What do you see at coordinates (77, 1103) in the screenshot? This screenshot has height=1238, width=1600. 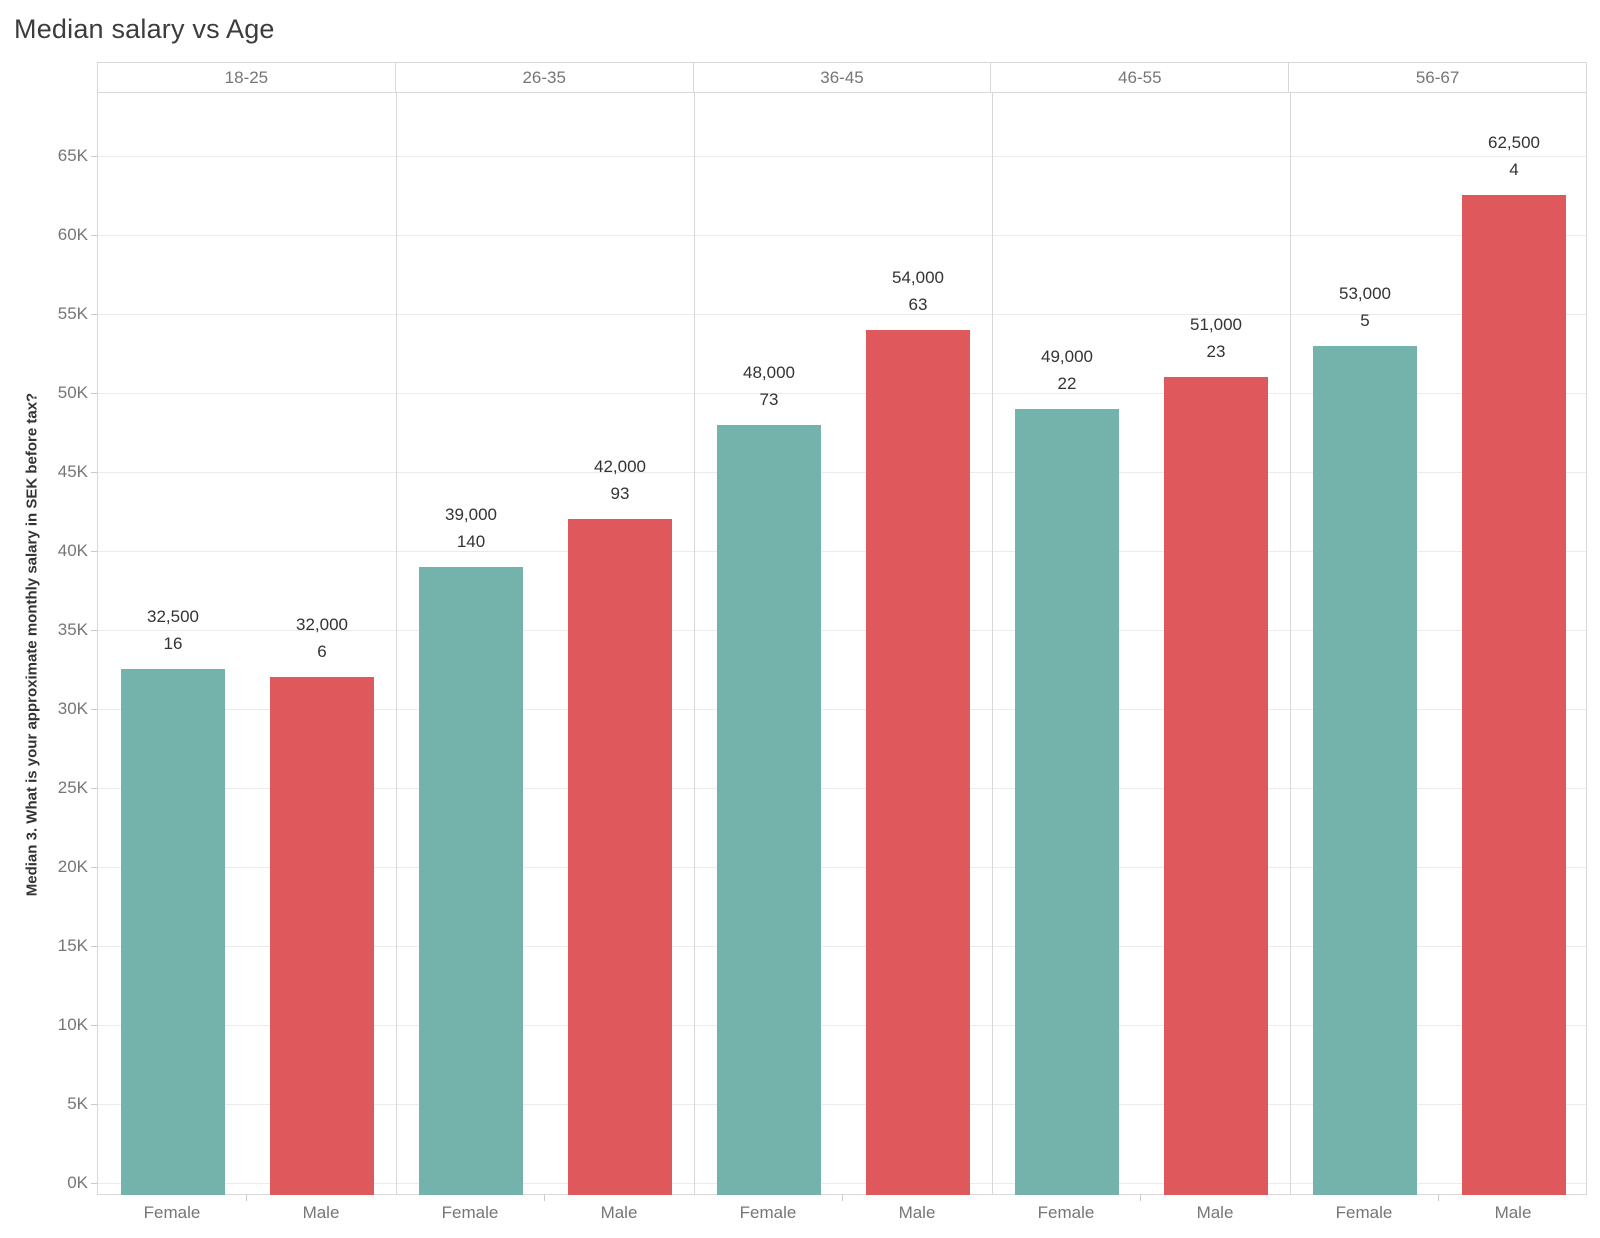 I see `y-tick-label-5K: 5K` at bounding box center [77, 1103].